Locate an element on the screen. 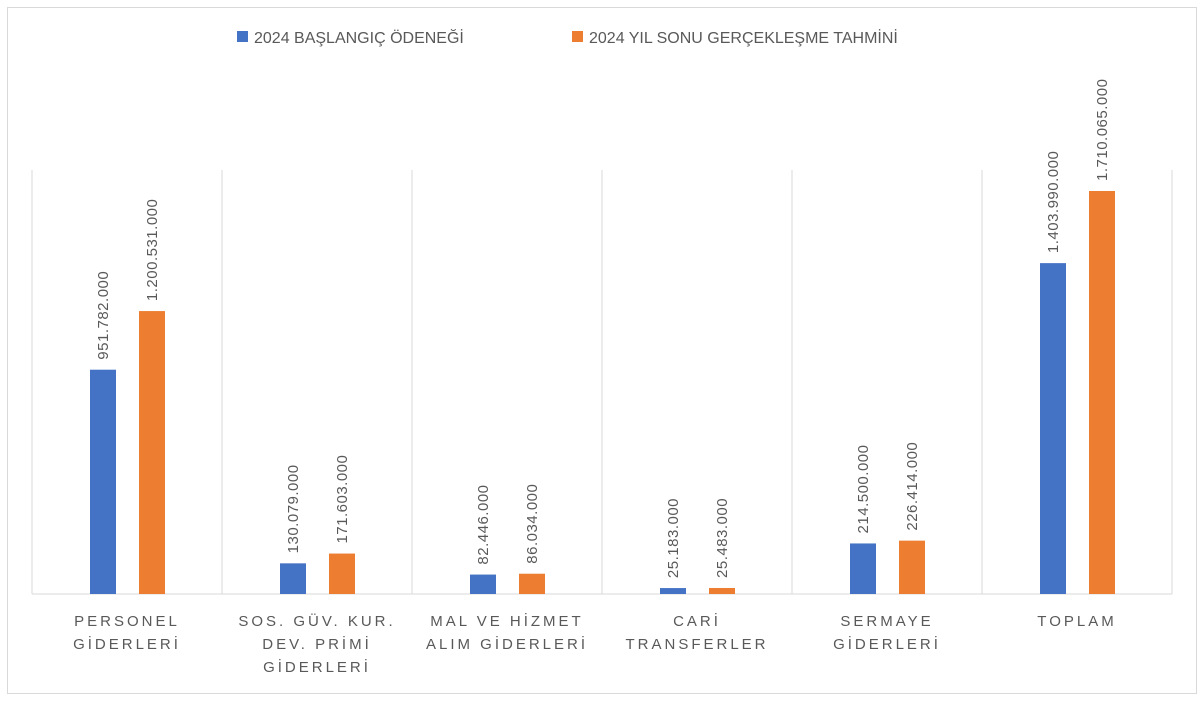 The height and width of the screenshot is (702, 1204). data-label: 1.200.531.000 is located at coordinates (152, 250).